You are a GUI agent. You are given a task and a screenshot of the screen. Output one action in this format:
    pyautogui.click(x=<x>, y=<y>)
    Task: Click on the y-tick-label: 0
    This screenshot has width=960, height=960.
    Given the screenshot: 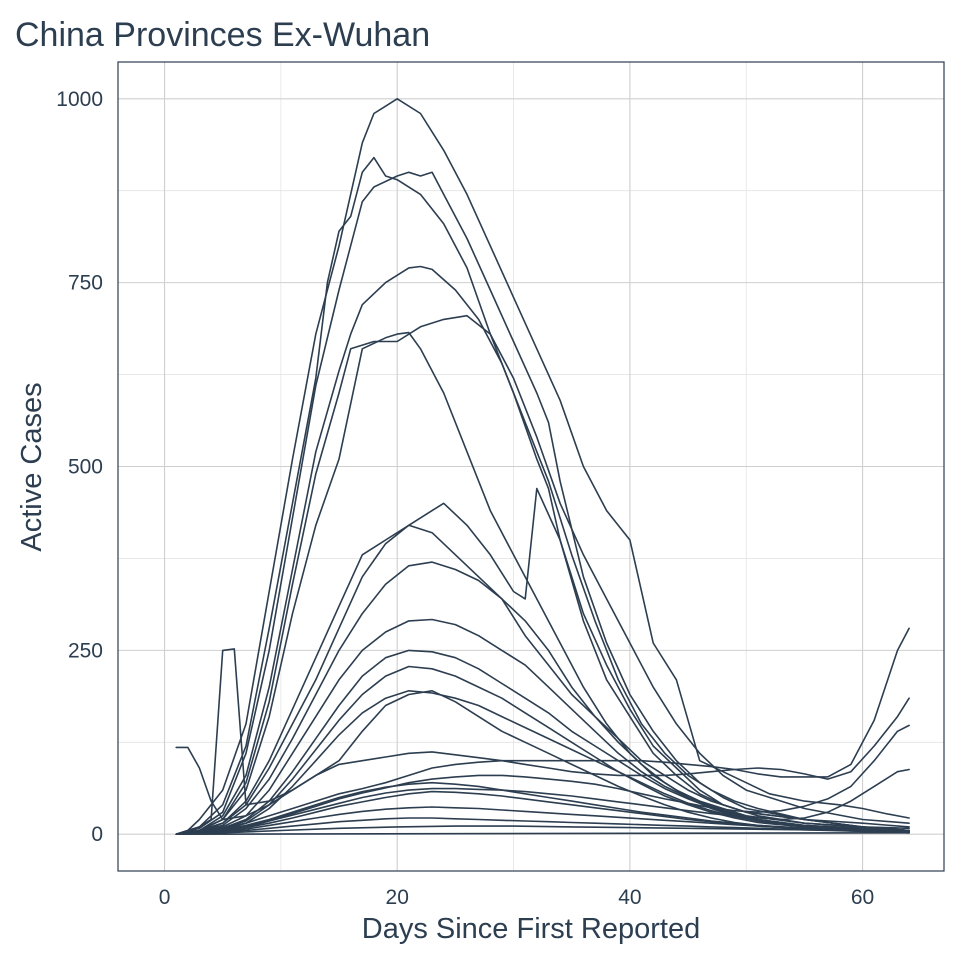 What is the action you would take?
    pyautogui.click(x=97, y=834)
    